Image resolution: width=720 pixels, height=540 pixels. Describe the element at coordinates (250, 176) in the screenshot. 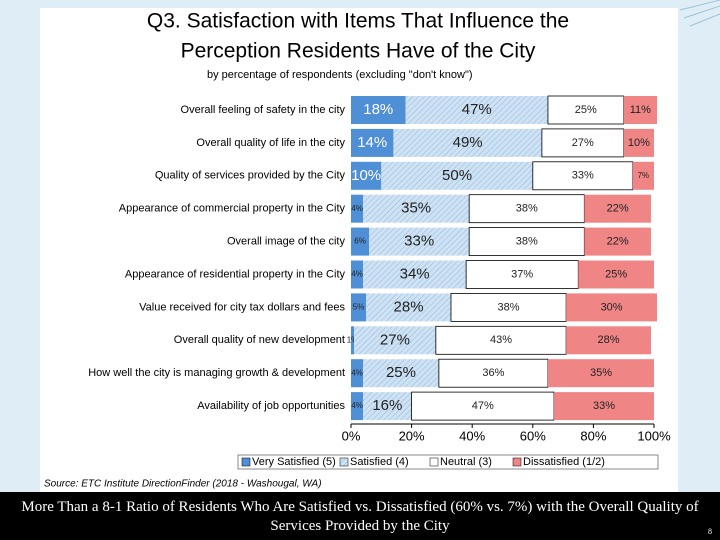

I see `category-label: Quality of services provided by the City` at that location.